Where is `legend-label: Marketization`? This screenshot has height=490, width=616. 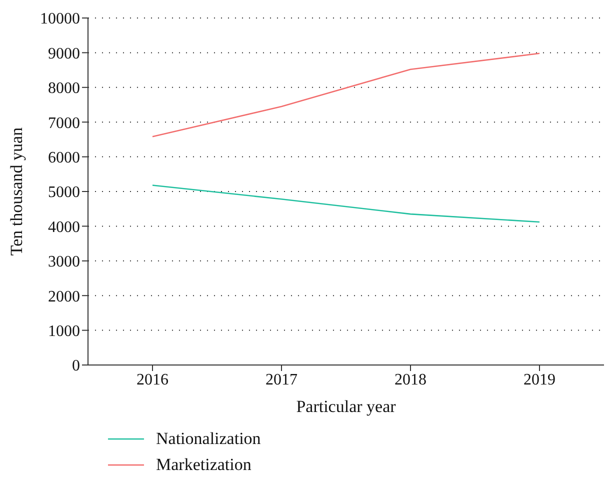 legend-label: Marketization is located at coordinates (204, 465).